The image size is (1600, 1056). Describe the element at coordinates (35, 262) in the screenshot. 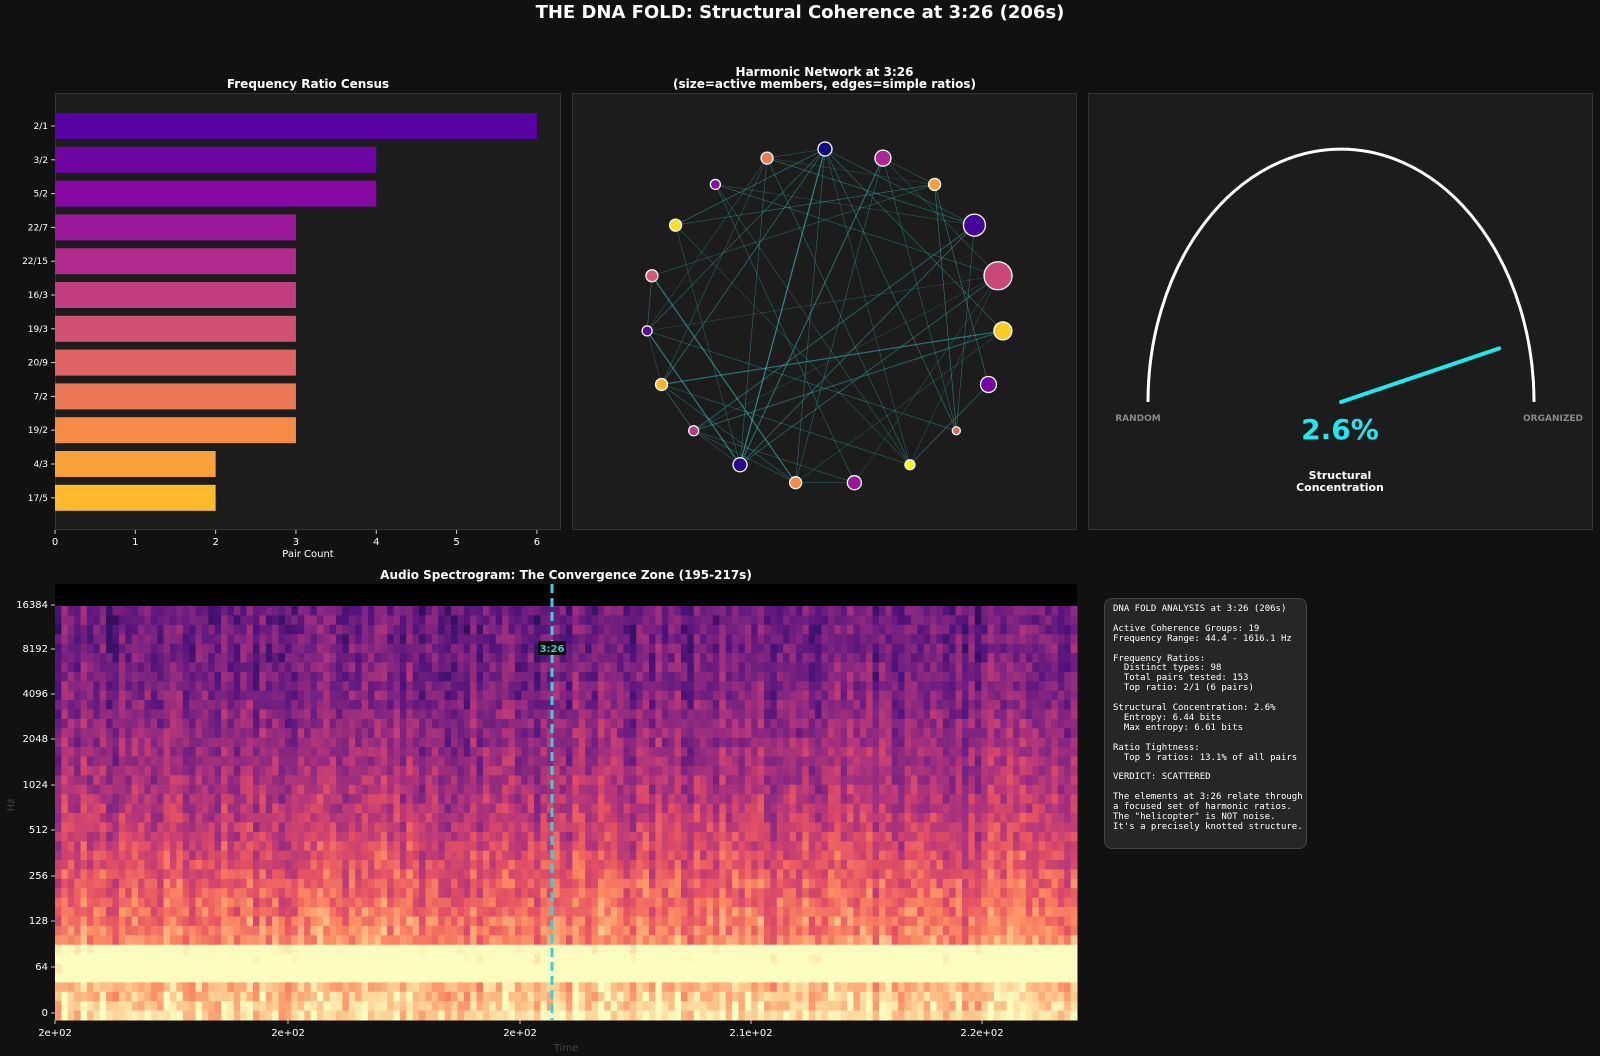

I see `bar-category-label: 22/15` at that location.